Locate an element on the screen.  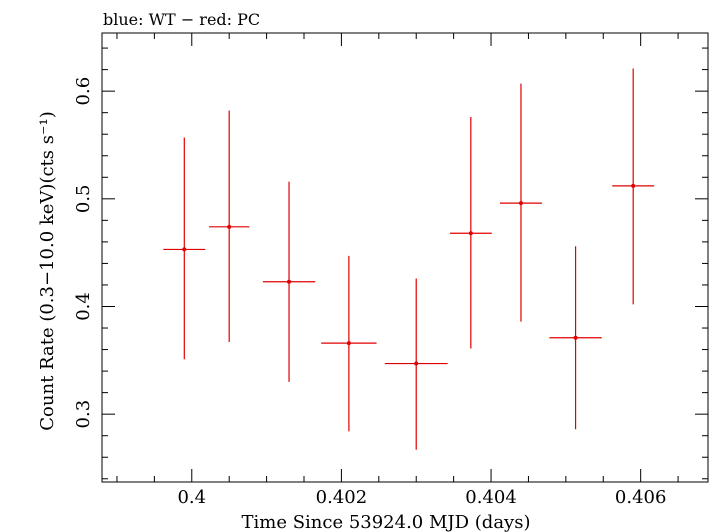
y-axis-label: Count Rate (0.3−10.0 keV)(cts s⁻¹) is located at coordinates (47, 270).